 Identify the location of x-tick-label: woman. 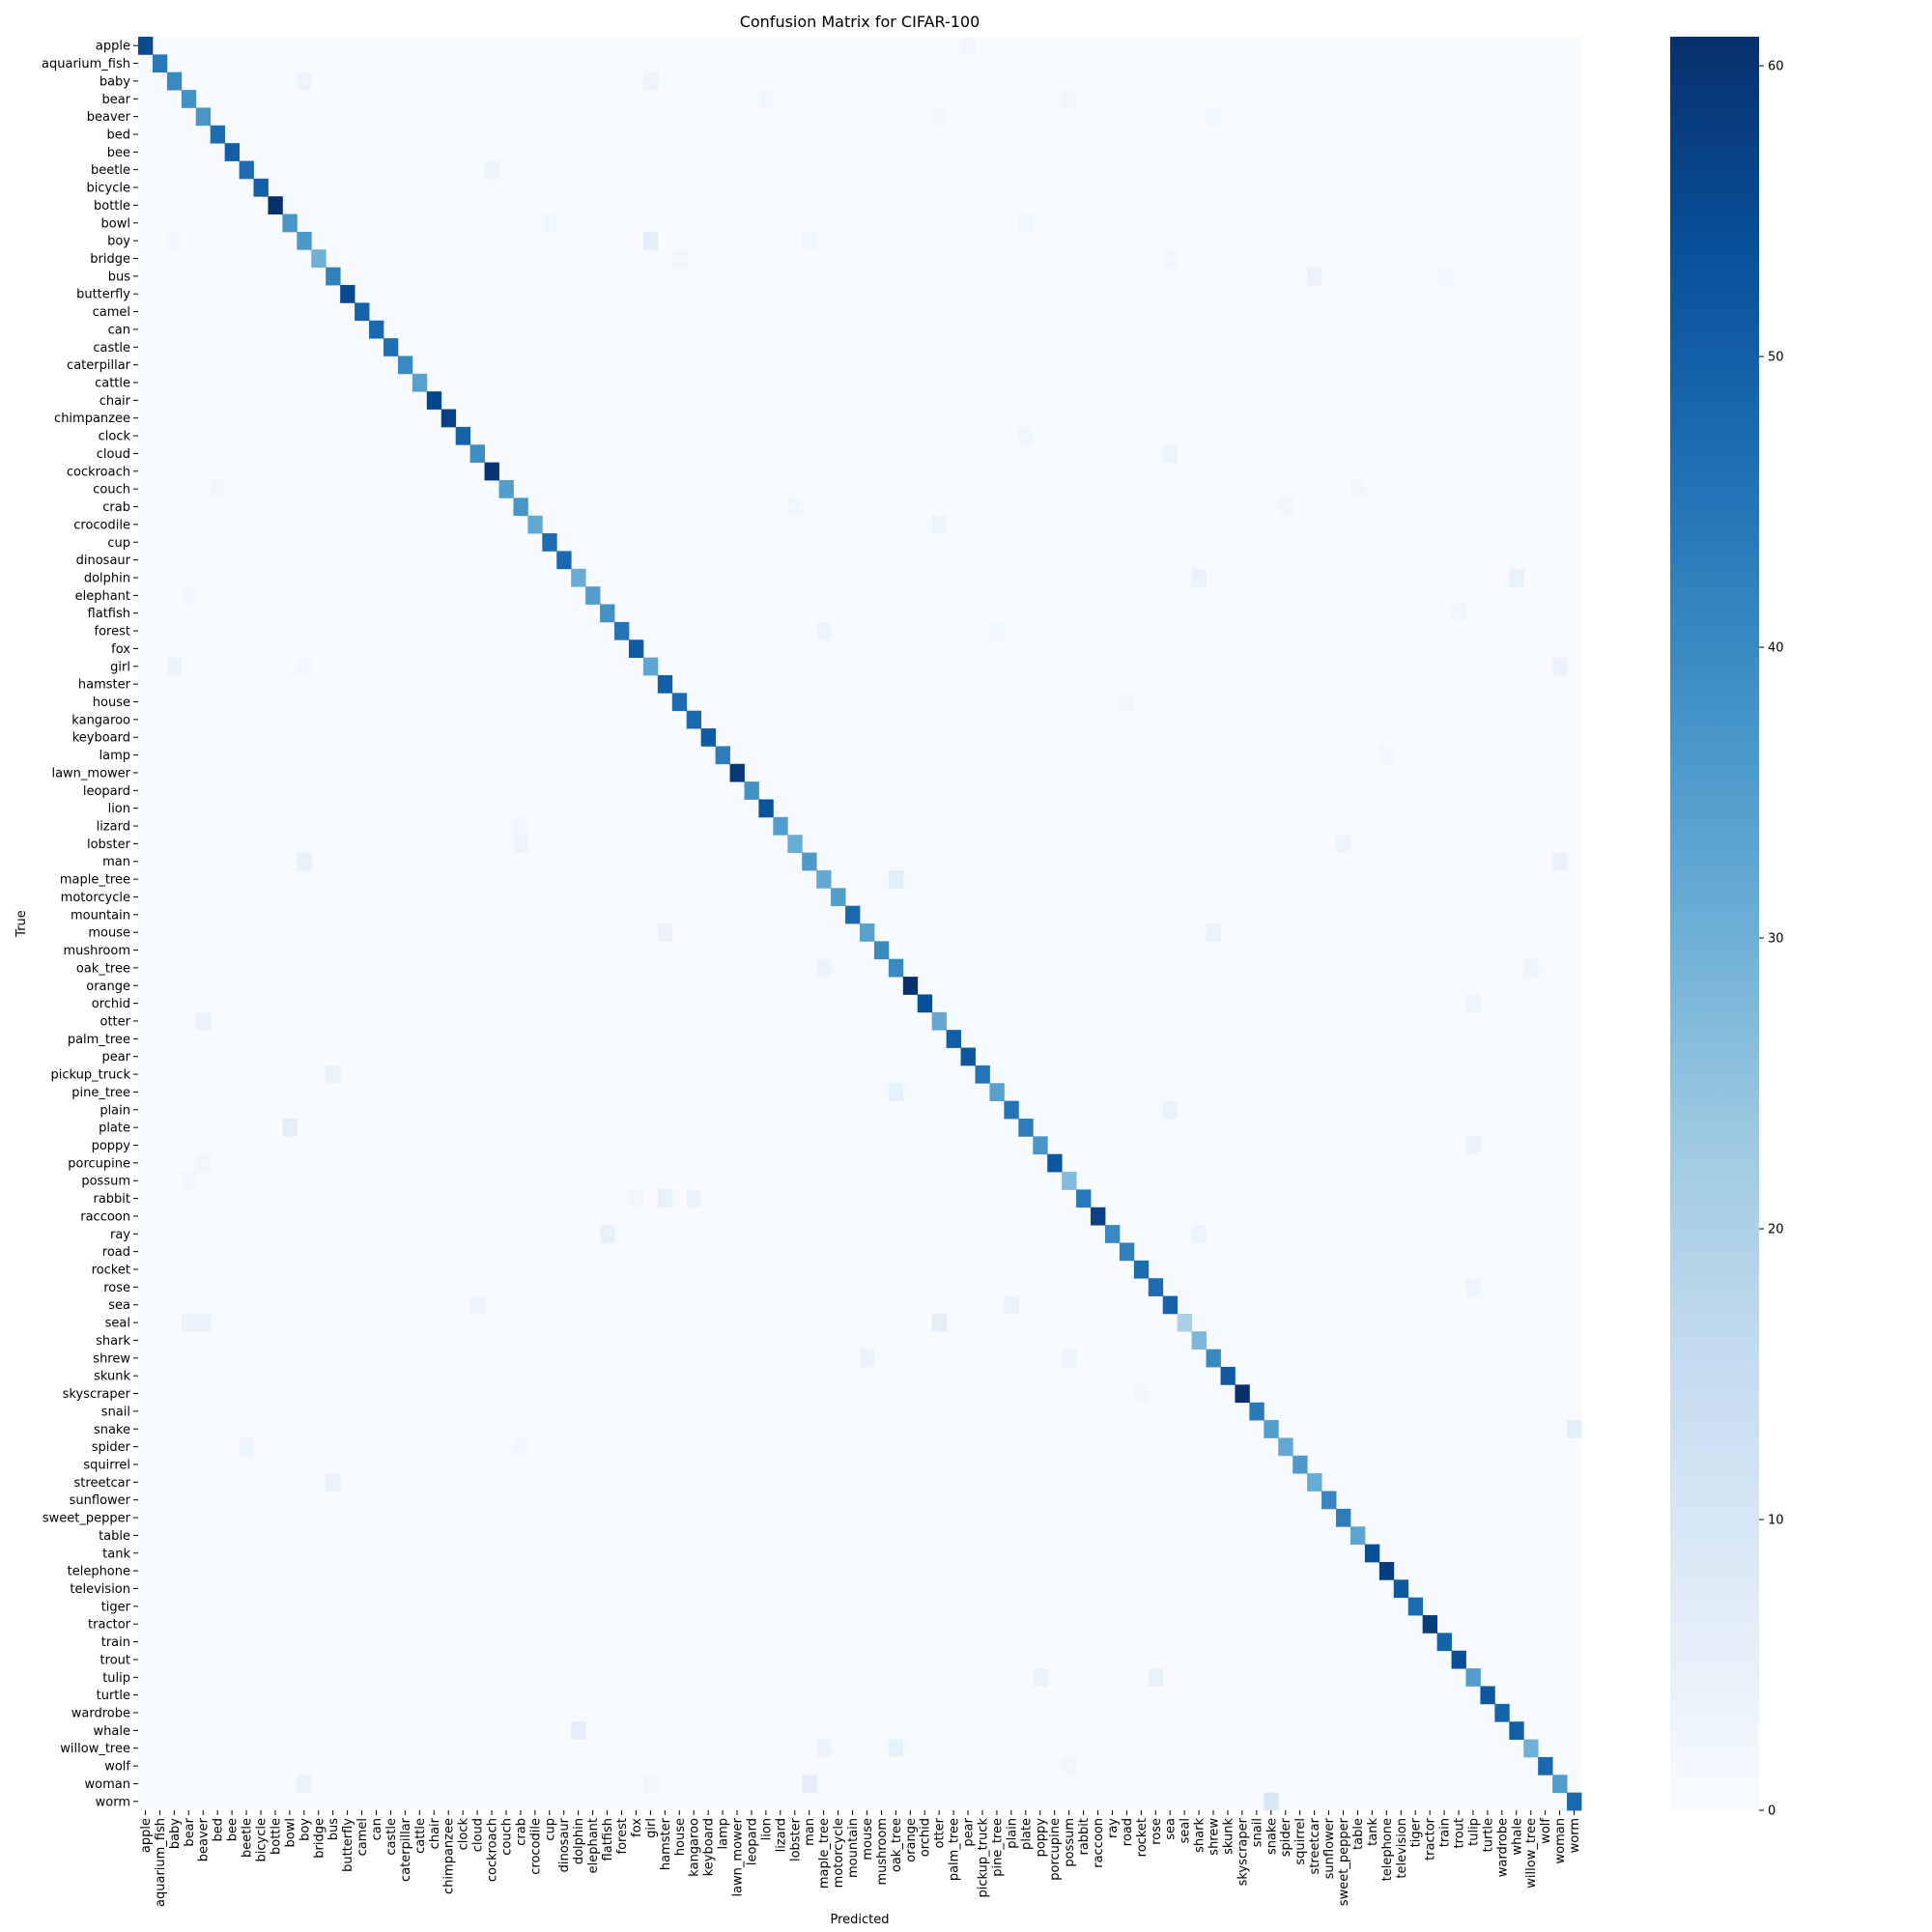
(1560, 1840).